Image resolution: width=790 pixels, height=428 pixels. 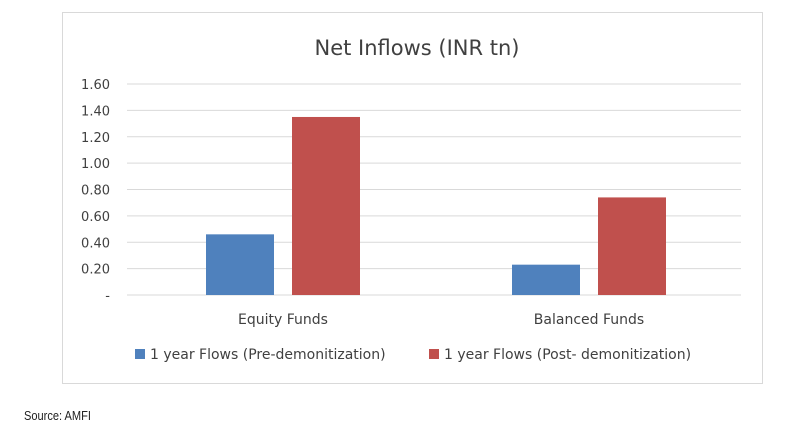 I want to click on source-note: Source: AMFI, so click(x=57, y=415).